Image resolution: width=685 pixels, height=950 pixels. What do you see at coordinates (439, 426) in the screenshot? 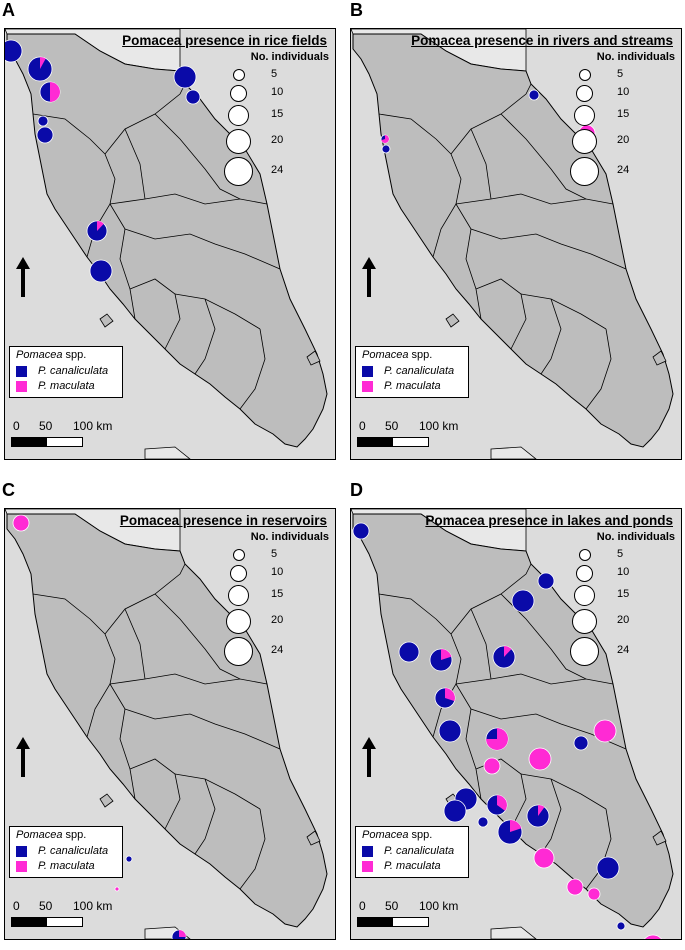
I see `scale-label-100: 100 km` at bounding box center [439, 426].